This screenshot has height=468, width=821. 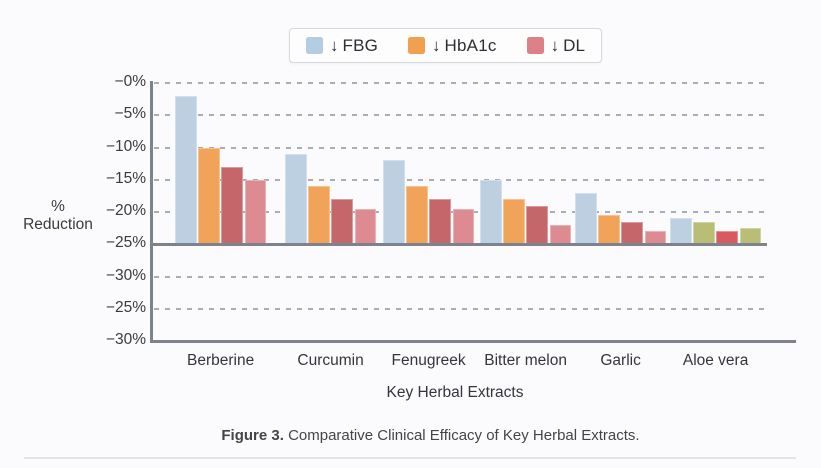 I want to click on y-tick-label: −5%, so click(x=130, y=114).